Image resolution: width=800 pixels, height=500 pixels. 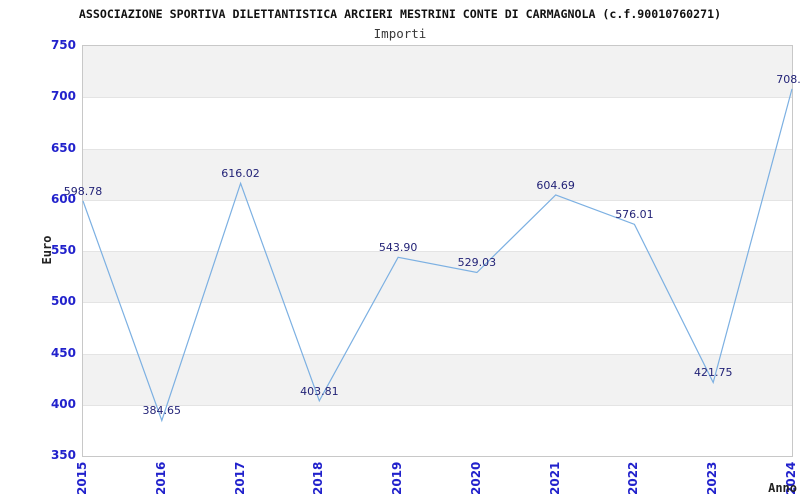 What do you see at coordinates (63, 198) in the screenshot?
I see `y-tick-label: 600` at bounding box center [63, 198].